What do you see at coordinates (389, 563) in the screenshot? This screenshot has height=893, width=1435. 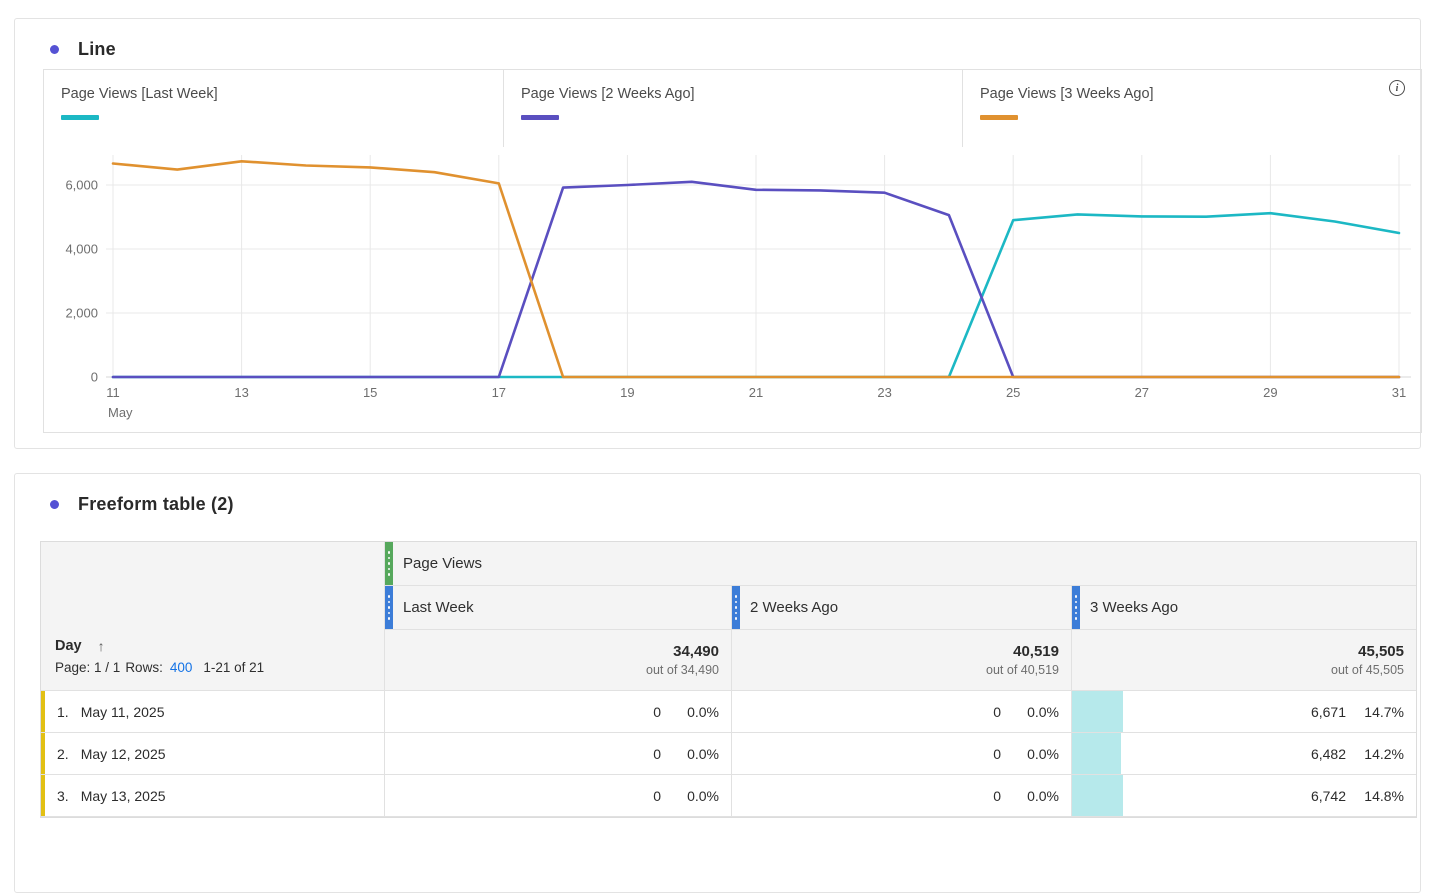 I see `metric-drag-handle` at bounding box center [389, 563].